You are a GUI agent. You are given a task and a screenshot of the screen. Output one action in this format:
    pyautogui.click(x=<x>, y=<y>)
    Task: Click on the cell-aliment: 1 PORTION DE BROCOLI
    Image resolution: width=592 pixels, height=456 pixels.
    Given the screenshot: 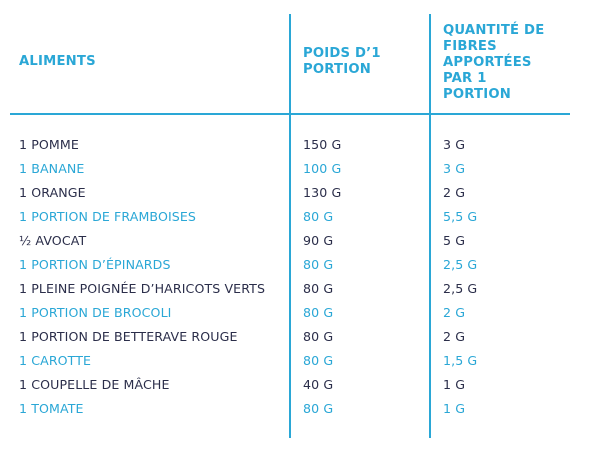 What is the action you would take?
    pyautogui.click(x=95, y=312)
    